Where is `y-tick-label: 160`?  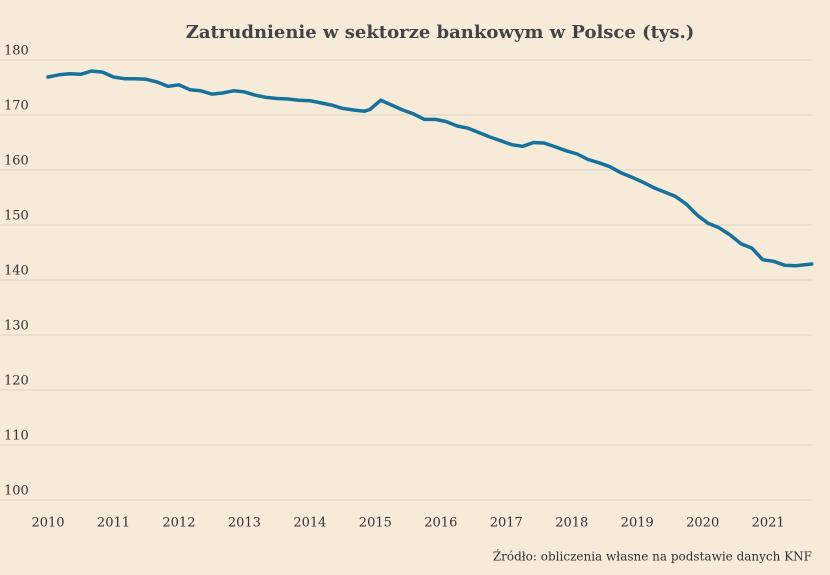
y-tick-label: 160 is located at coordinates (16, 161).